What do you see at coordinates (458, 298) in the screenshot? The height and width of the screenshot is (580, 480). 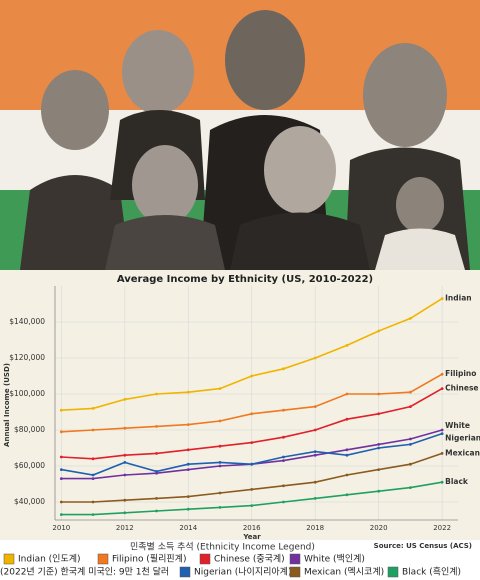 I see `series-end-label: Indian` at bounding box center [458, 298].